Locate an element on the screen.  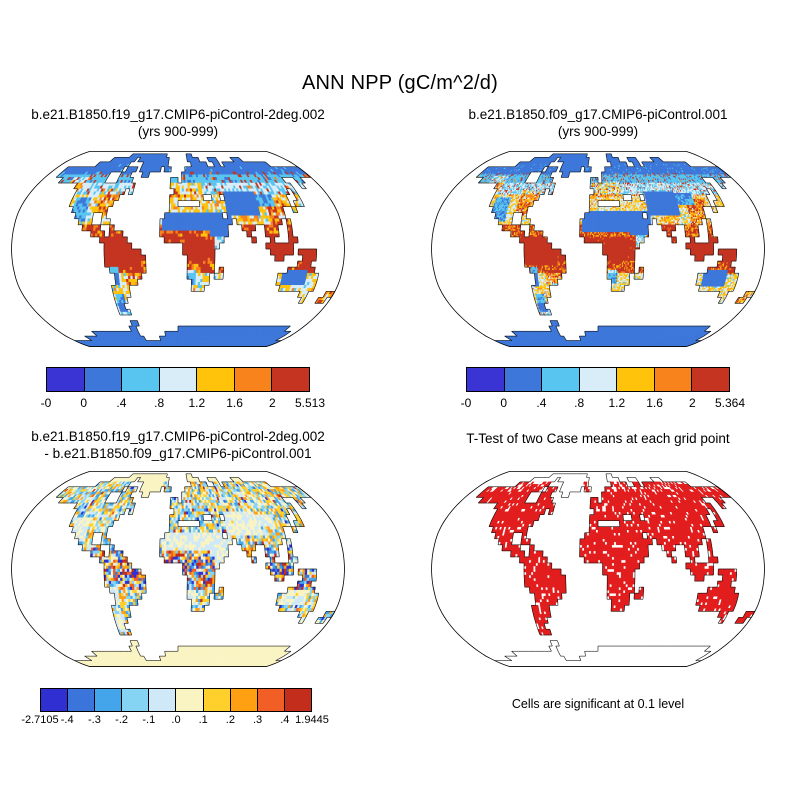
panel-title-line1: b.e21.B1850.f09_g17.CMIP6-piControl.001 is located at coordinates (598, 114).